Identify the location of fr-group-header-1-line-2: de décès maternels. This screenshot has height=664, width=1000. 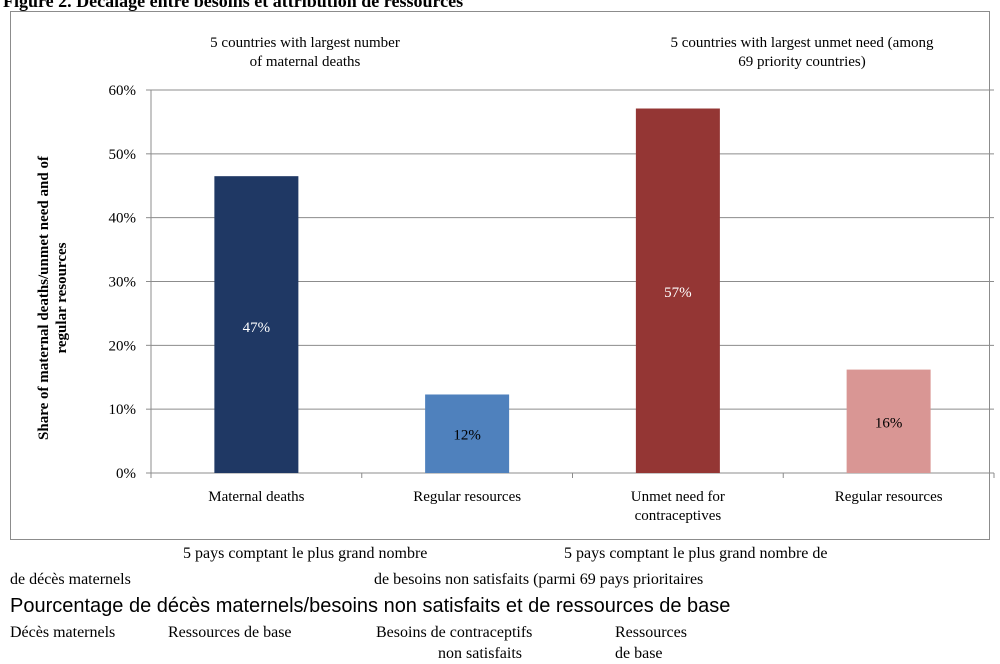
(70, 579).